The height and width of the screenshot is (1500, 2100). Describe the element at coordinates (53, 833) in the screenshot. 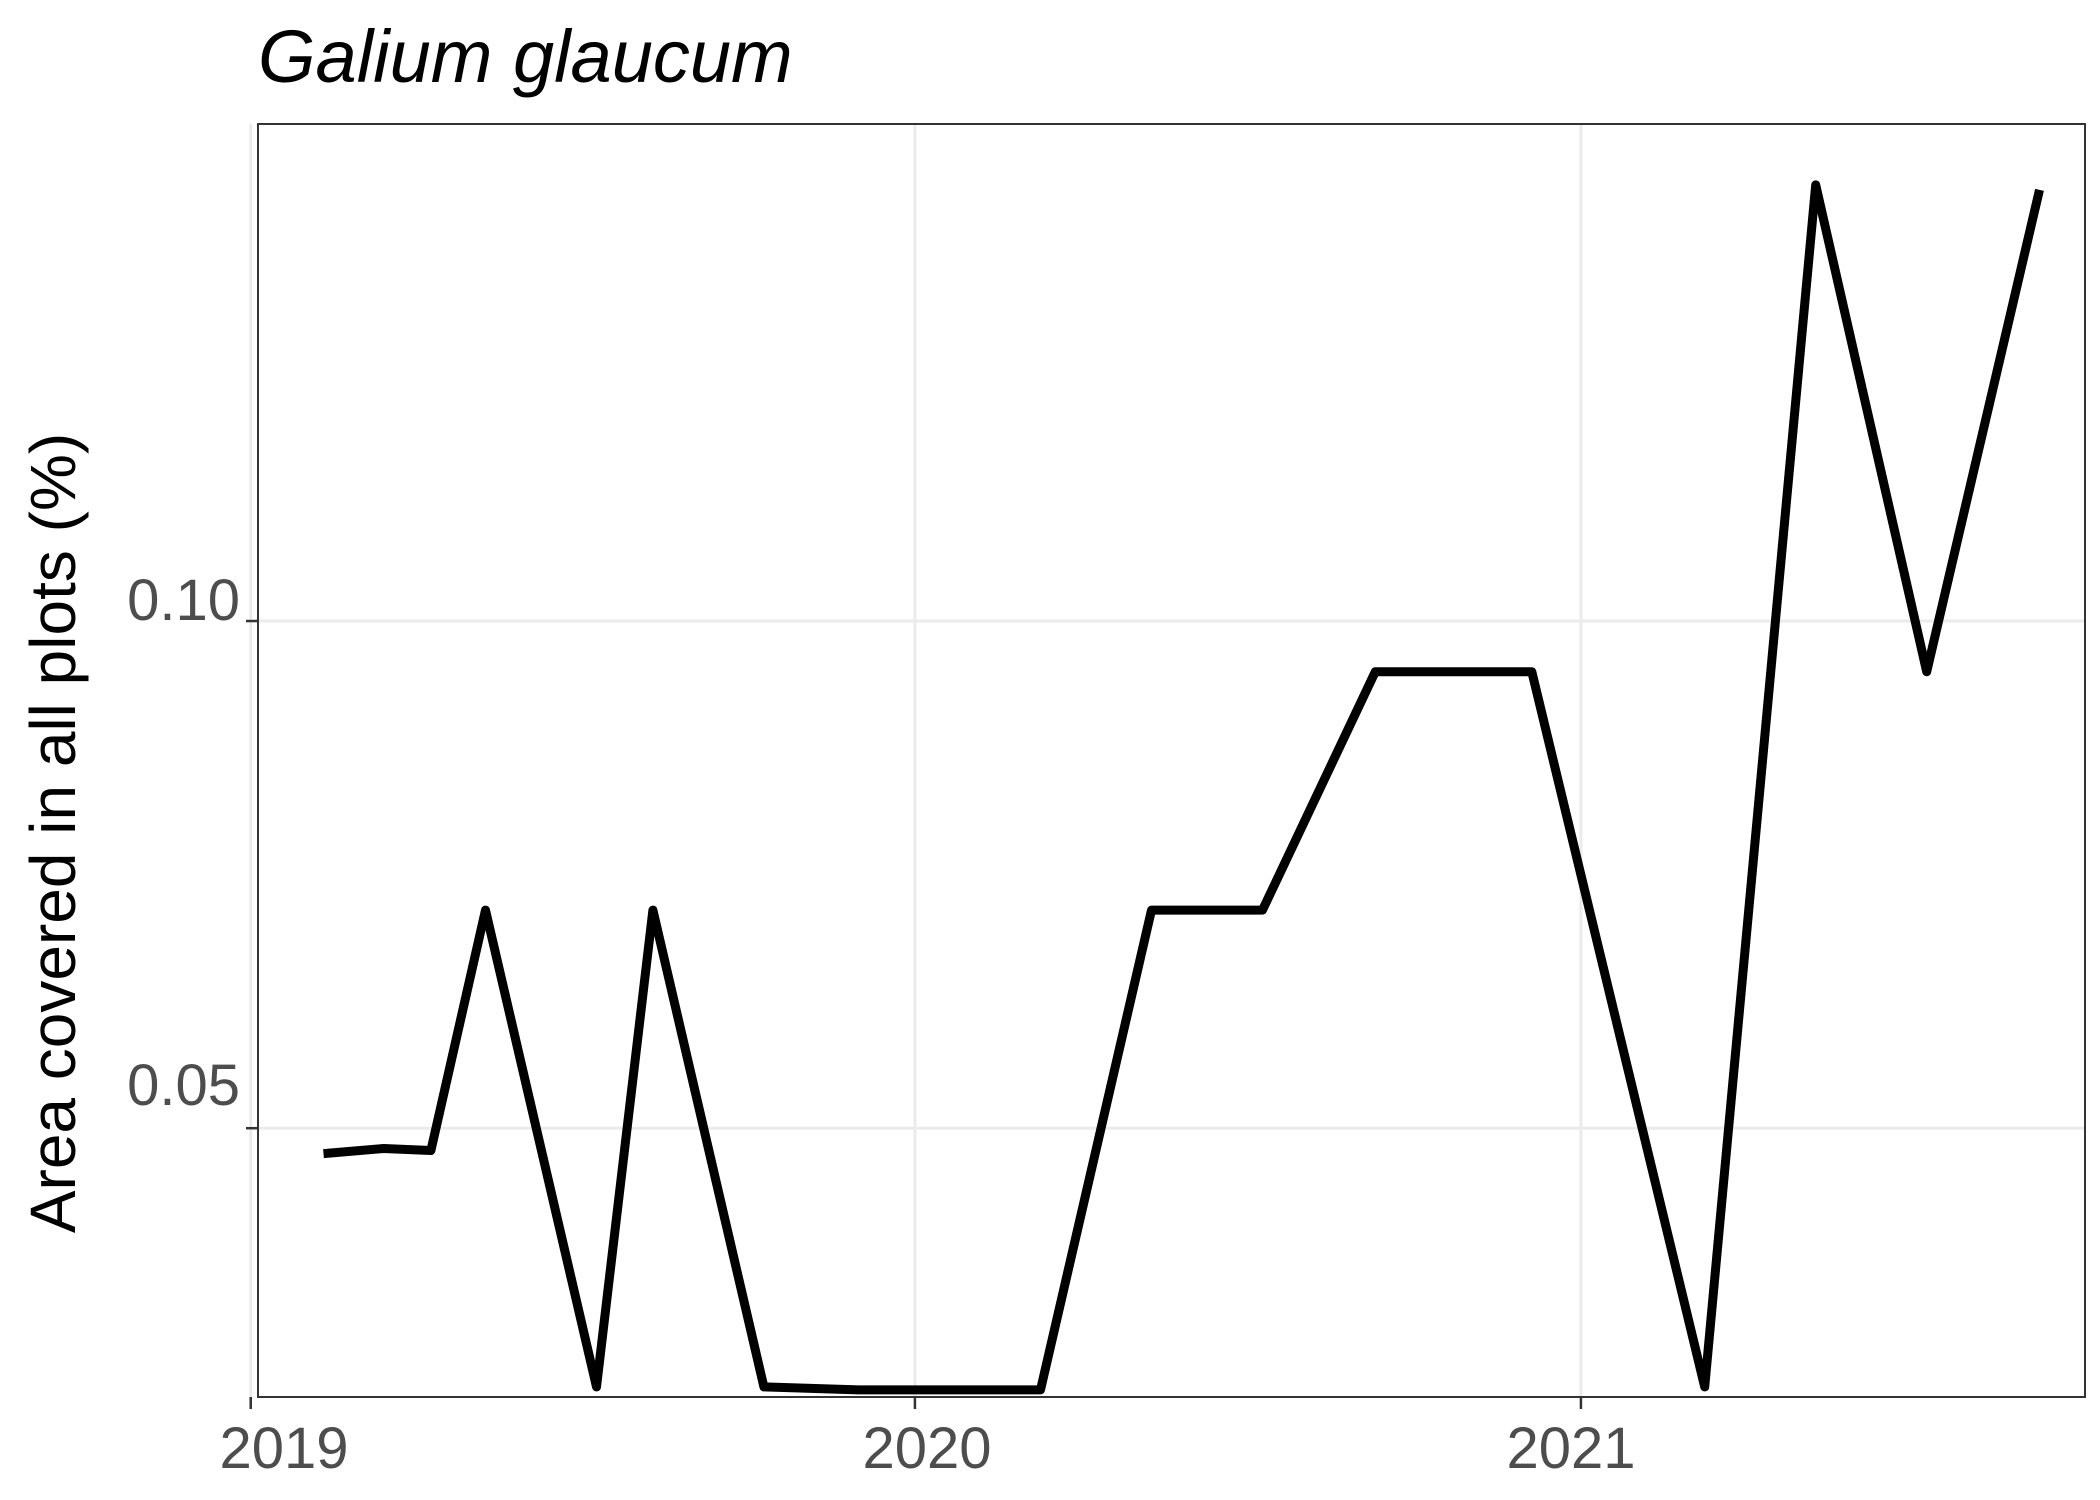

I see `y-axis-label: Area covered in all plots (%)` at that location.